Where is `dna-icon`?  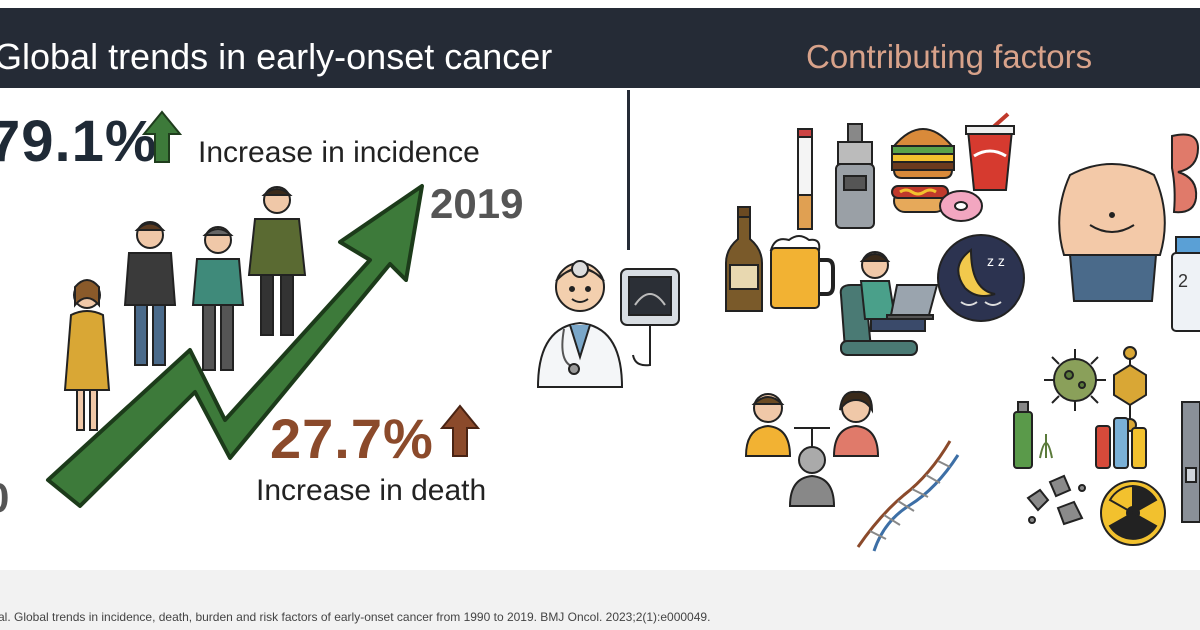 dna-icon is located at coordinates (908, 496).